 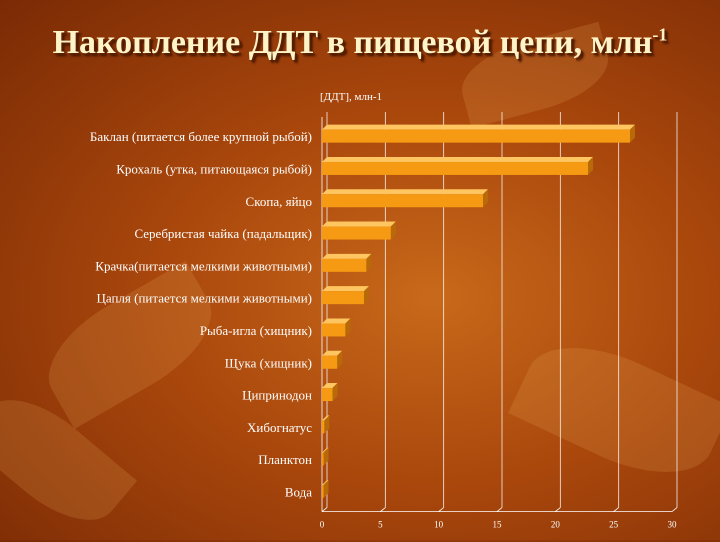 I want to click on category-label: Хибогнатус, so click(x=279, y=427).